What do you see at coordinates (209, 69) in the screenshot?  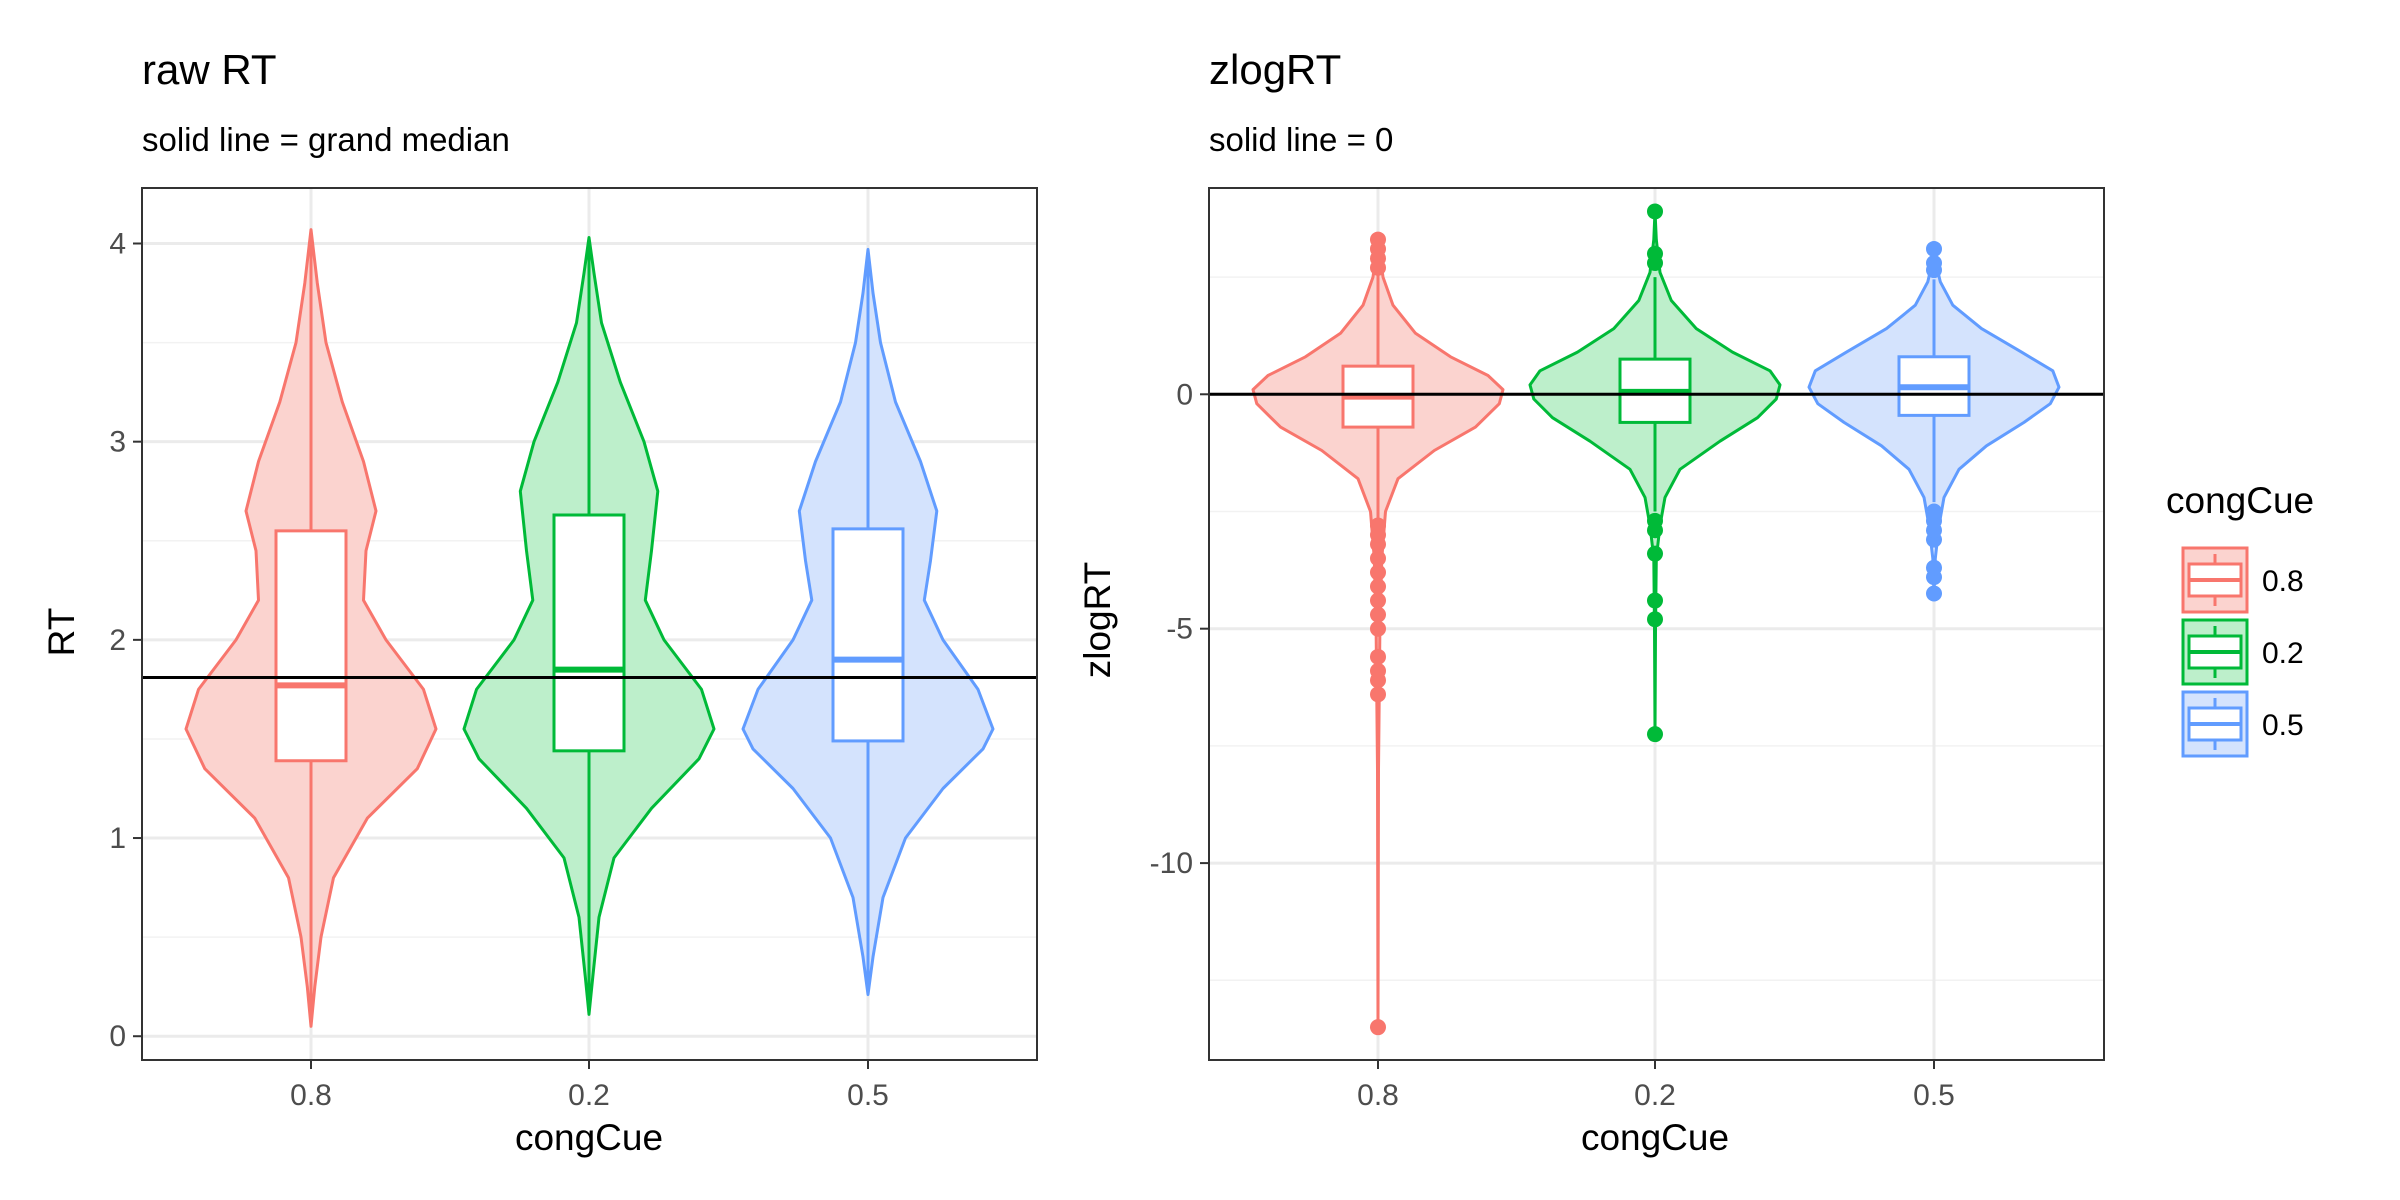 I see `left-chart-title: raw RT` at bounding box center [209, 69].